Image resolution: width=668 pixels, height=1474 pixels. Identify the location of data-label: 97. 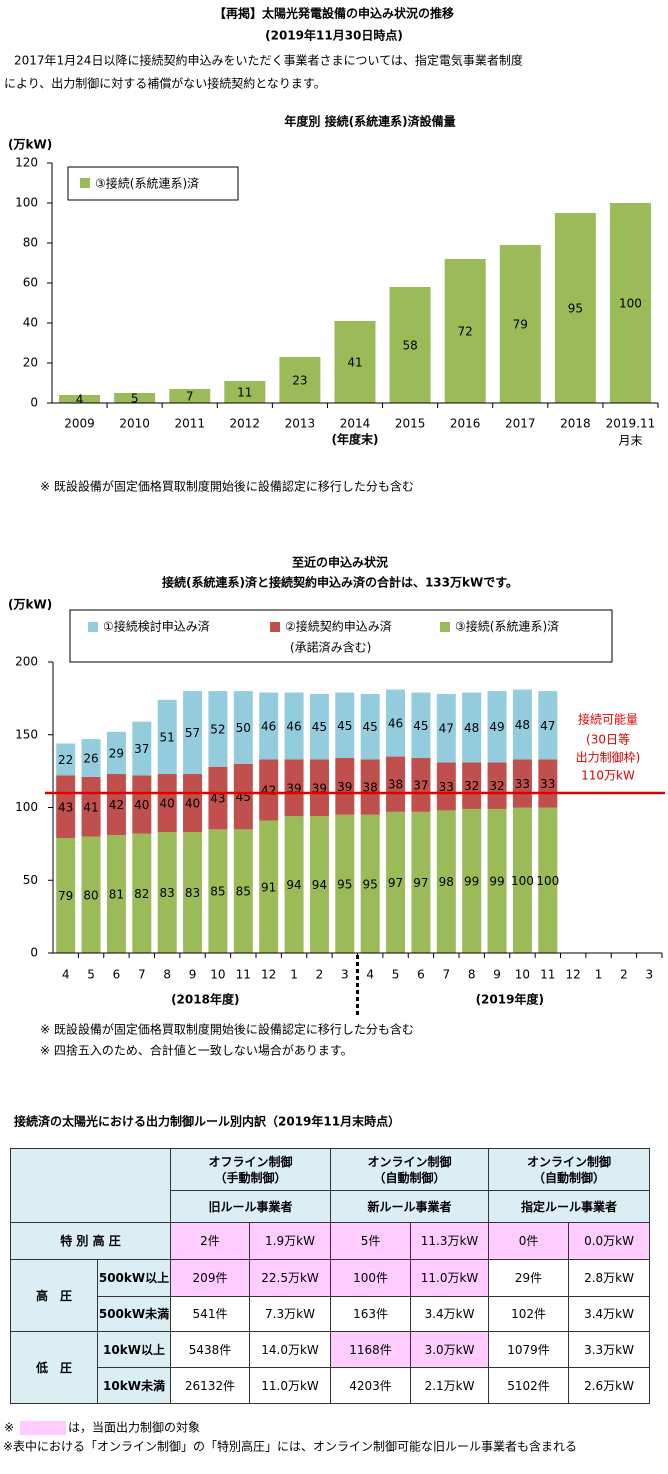
(420, 883).